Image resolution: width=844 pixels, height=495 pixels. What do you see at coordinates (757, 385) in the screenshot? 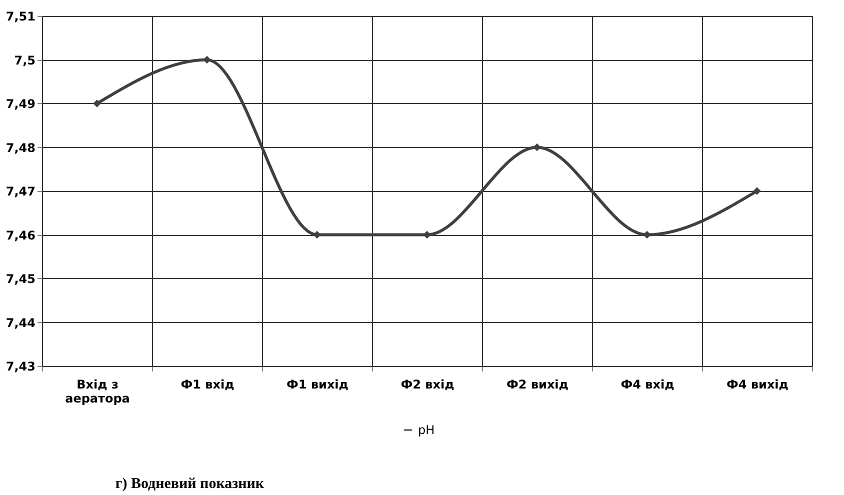
I see `x-tick-label: Ф4 вихід` at bounding box center [757, 385].